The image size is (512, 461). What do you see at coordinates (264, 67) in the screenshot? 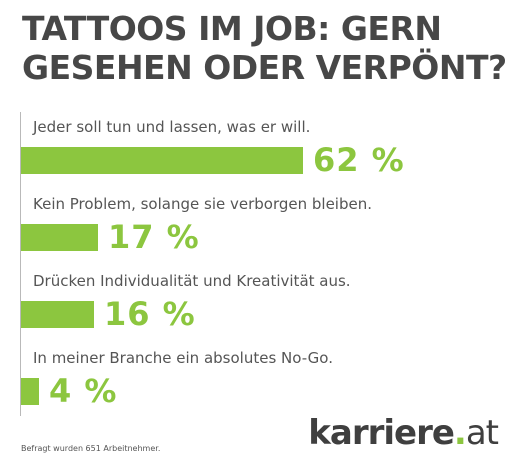
I see `chart-title-line-2: GESEHEN ODER VERPÖNT?` at bounding box center [264, 67].